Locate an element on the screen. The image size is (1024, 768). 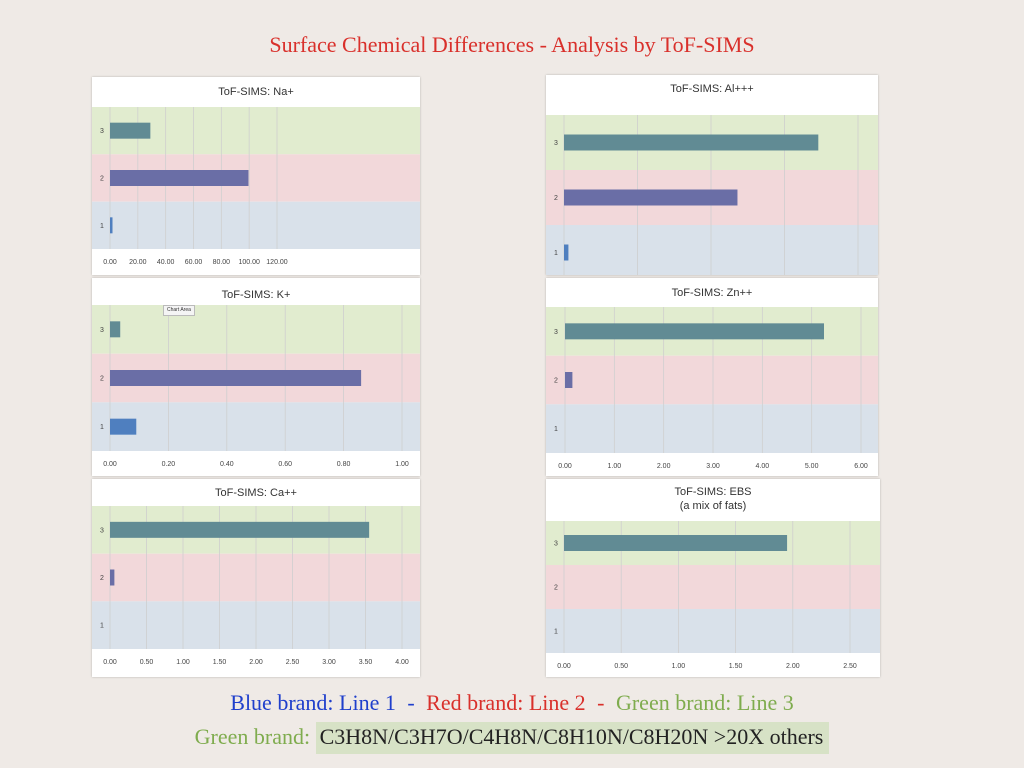
green-brand-prefix: Green brand: is located at coordinates (252, 736).